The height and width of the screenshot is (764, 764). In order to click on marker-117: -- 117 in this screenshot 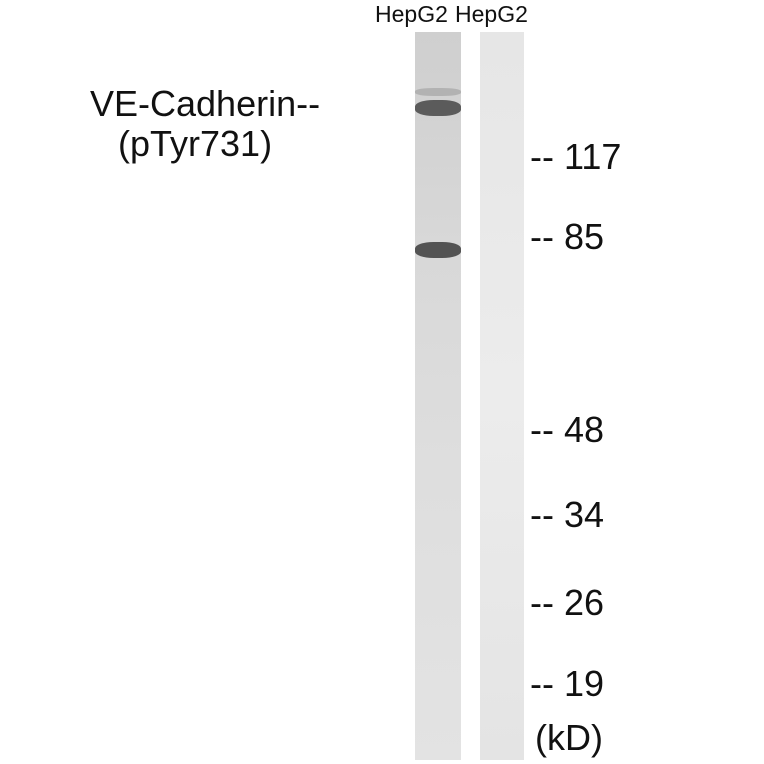, I will do `click(576, 156)`.